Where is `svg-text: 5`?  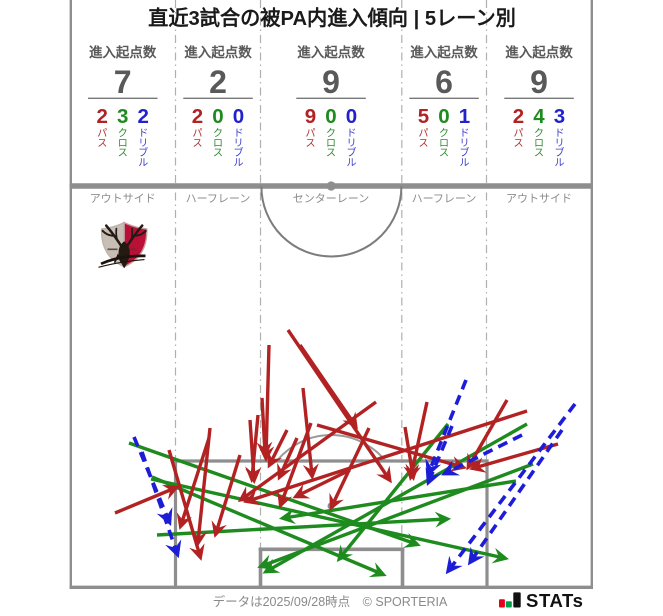
svg-text: 5 is located at coordinates (423, 116).